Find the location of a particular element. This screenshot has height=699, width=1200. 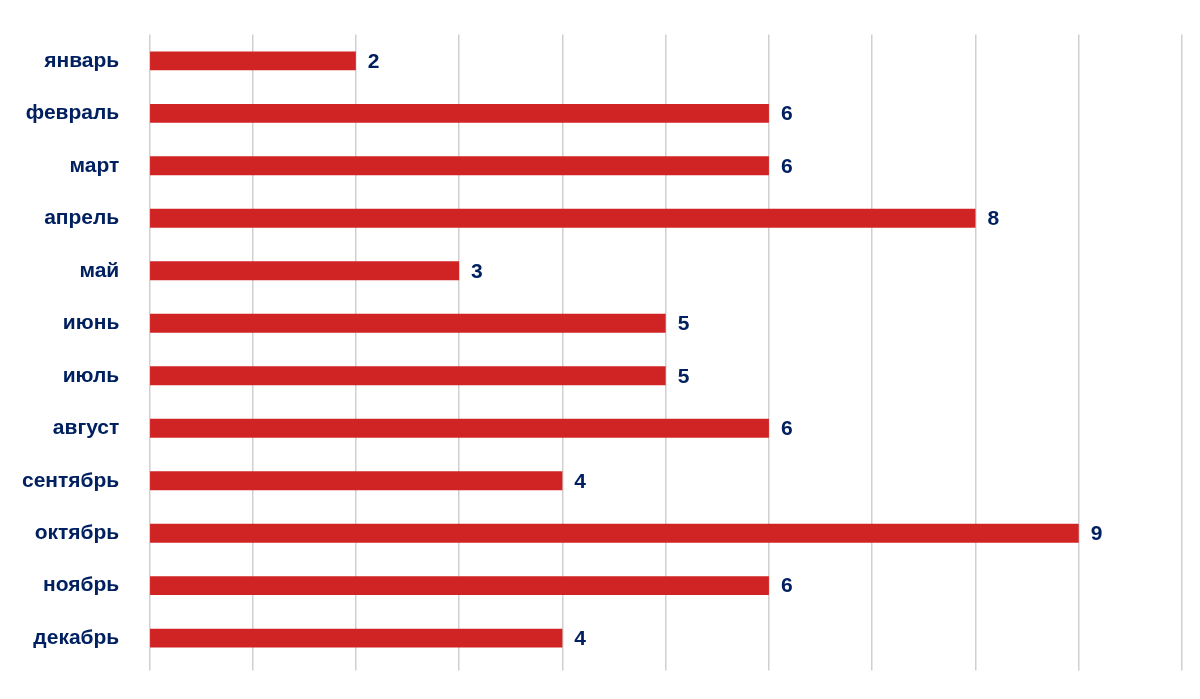

y-tick-label: сентябрь is located at coordinates (70, 479).